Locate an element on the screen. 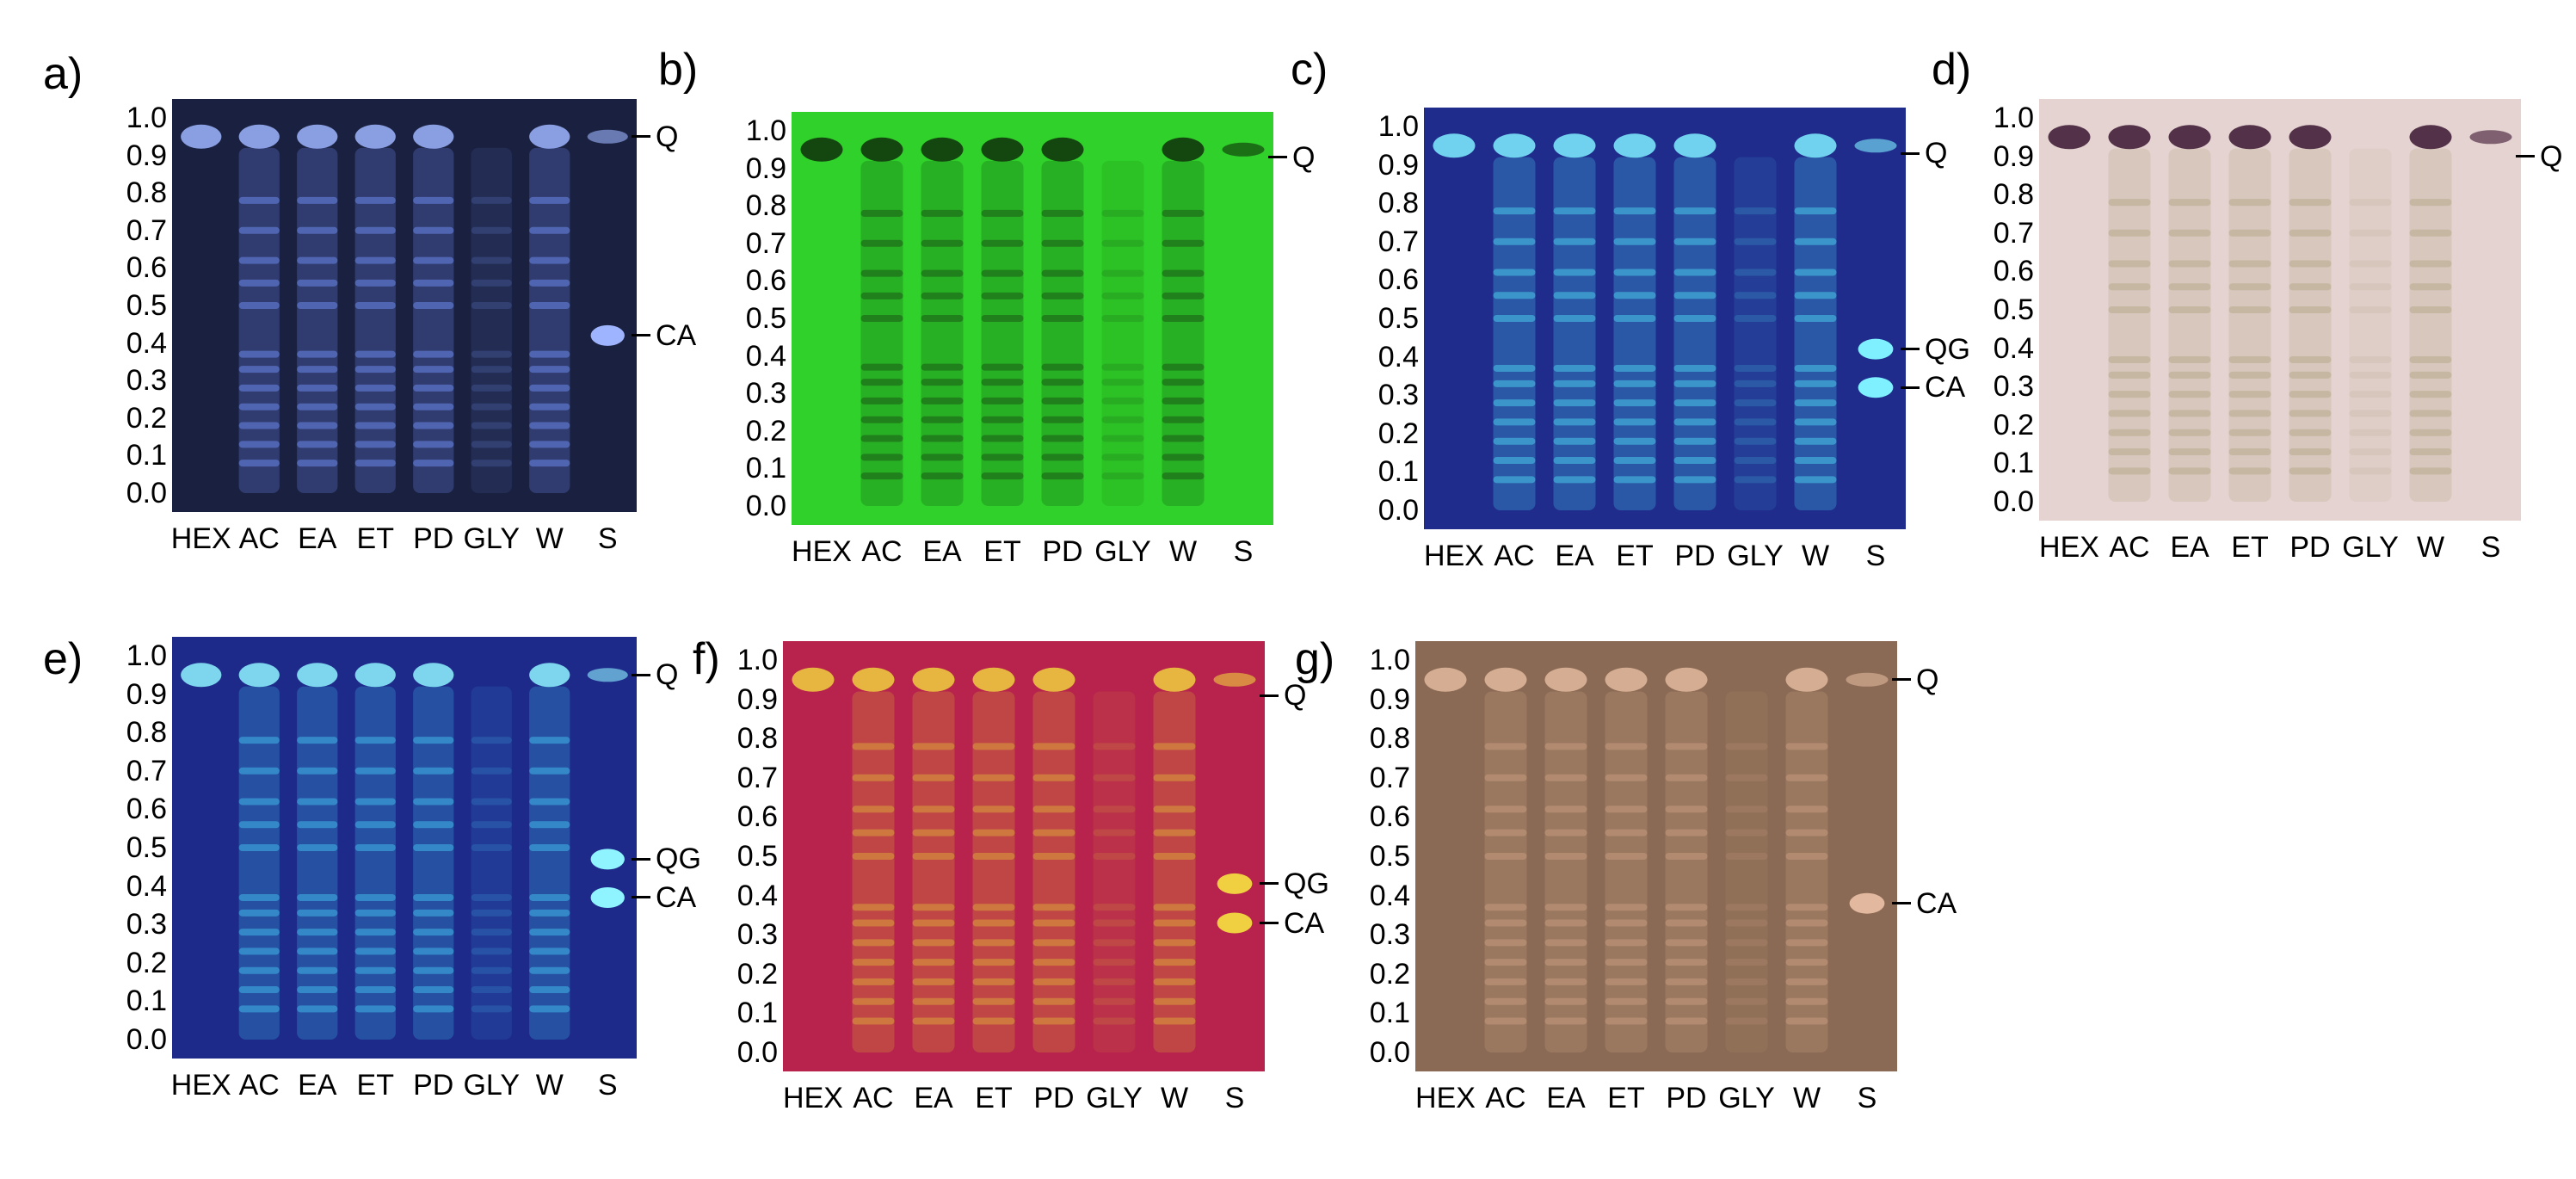 The width and height of the screenshot is (2576, 1179). lane-s is located at coordinates (1235, 803).